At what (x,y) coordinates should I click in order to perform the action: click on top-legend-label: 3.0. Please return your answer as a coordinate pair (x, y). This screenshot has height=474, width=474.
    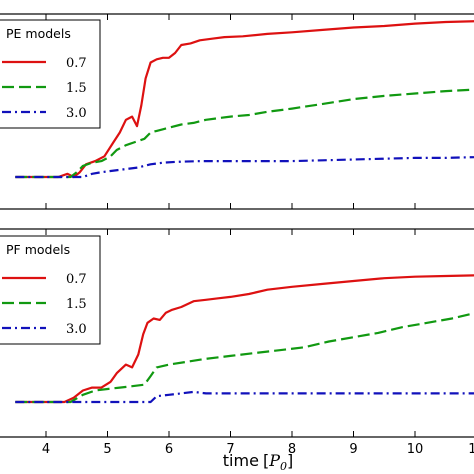
    Looking at the image, I should click on (76, 113).